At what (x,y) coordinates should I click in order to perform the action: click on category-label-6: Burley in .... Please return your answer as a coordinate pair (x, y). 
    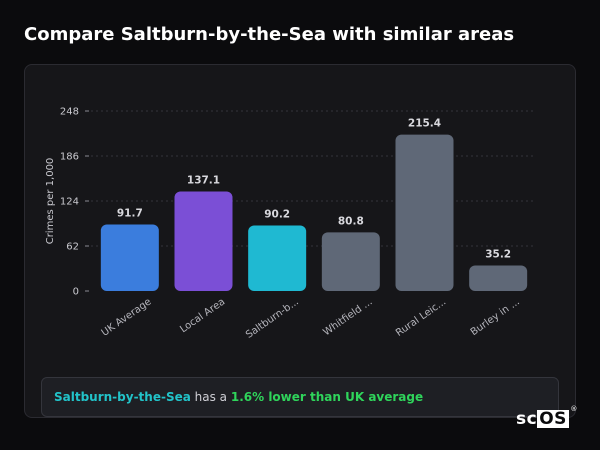
    Looking at the image, I should click on (495, 317).